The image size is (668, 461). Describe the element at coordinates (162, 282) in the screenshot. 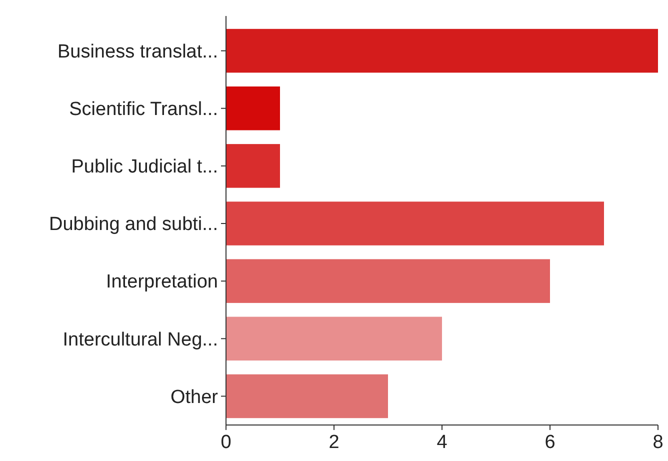

I see `y-tick-label: Interpretation` at that location.